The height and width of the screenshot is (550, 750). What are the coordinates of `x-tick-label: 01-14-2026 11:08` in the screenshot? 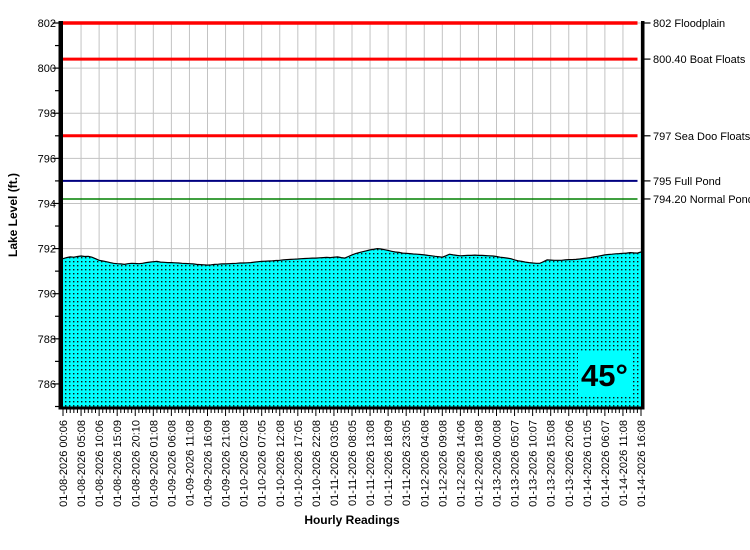 It's located at (624, 463).